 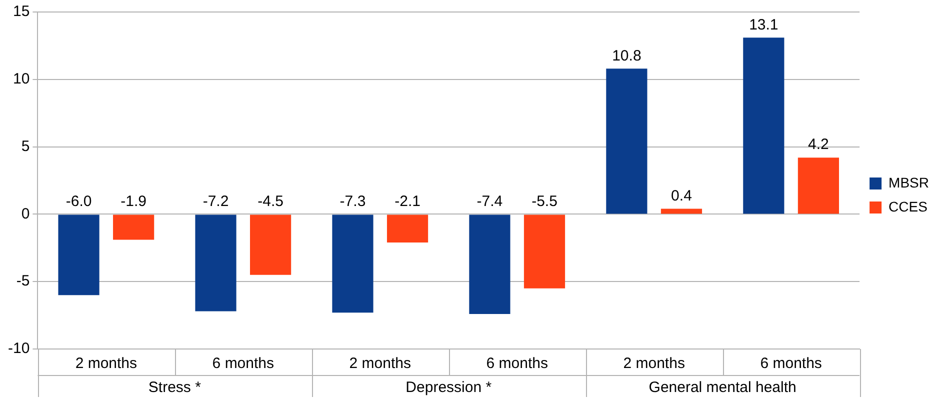 I want to click on data-label: -5.5, so click(x=545, y=201).